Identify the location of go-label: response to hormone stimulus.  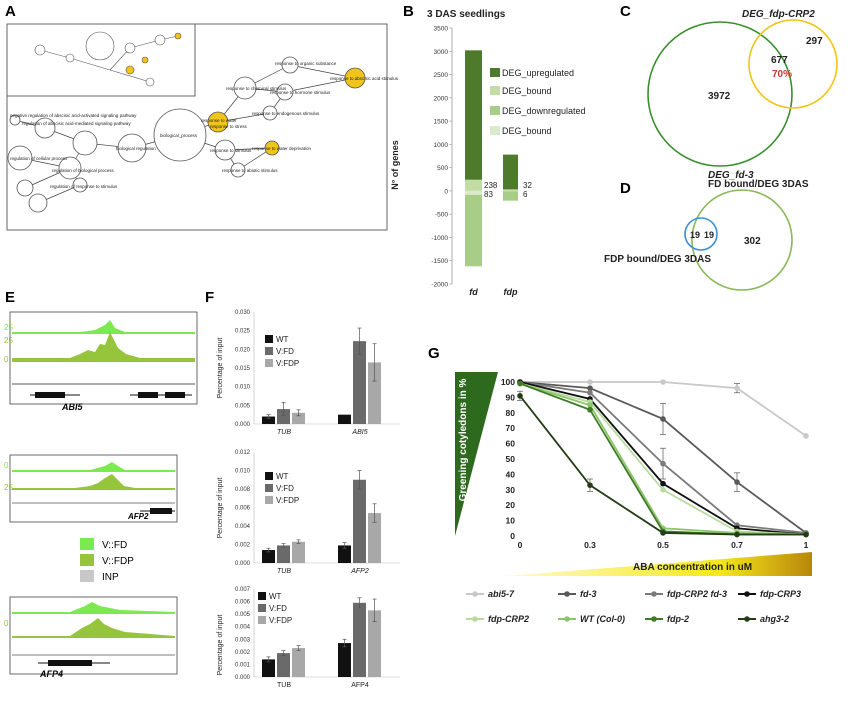
(300, 92).